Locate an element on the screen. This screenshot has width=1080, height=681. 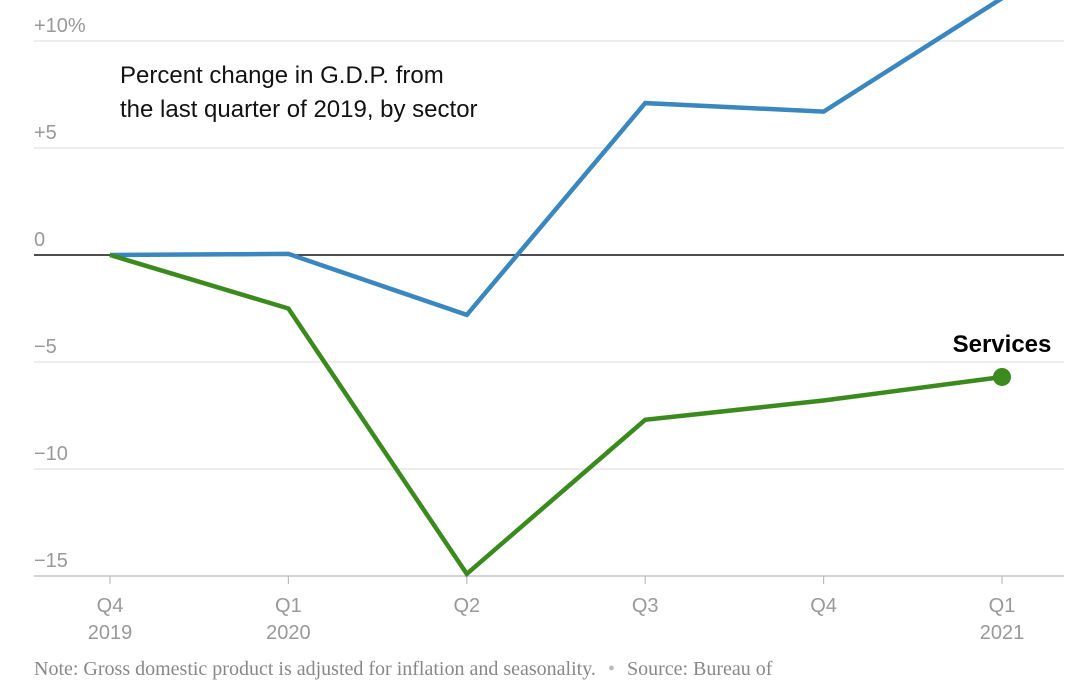
subtitle-line-2: the last quarter of 2019, by sector is located at coordinates (299, 109).